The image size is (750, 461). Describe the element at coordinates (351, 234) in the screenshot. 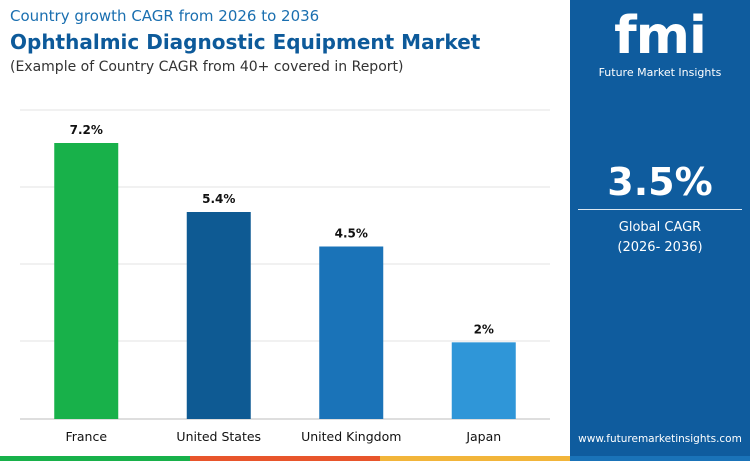

I see `bar-value-label: 4.5%` at that location.